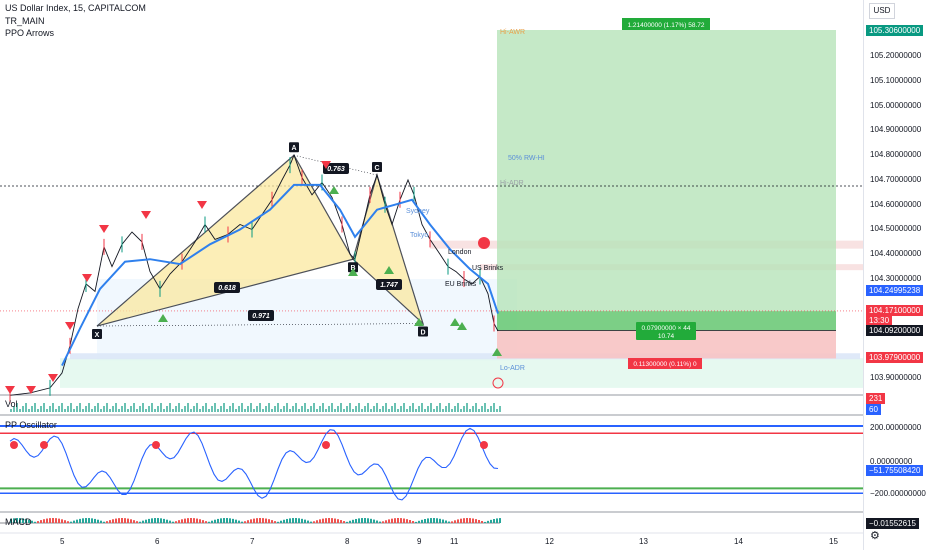  I want to click on macd-tag: −0.01552615, so click(892, 523).